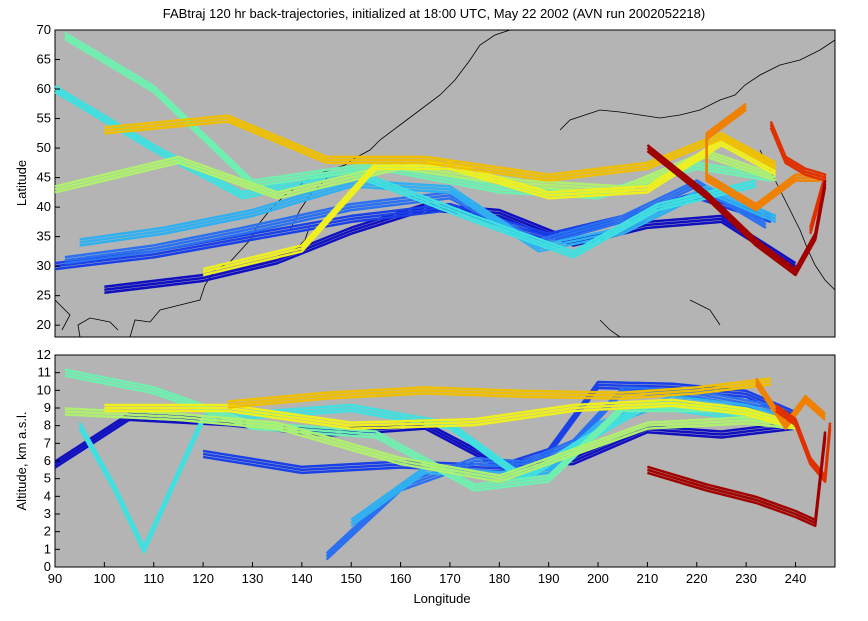  I want to click on altitude-y-tick-label: 3, so click(47, 513).